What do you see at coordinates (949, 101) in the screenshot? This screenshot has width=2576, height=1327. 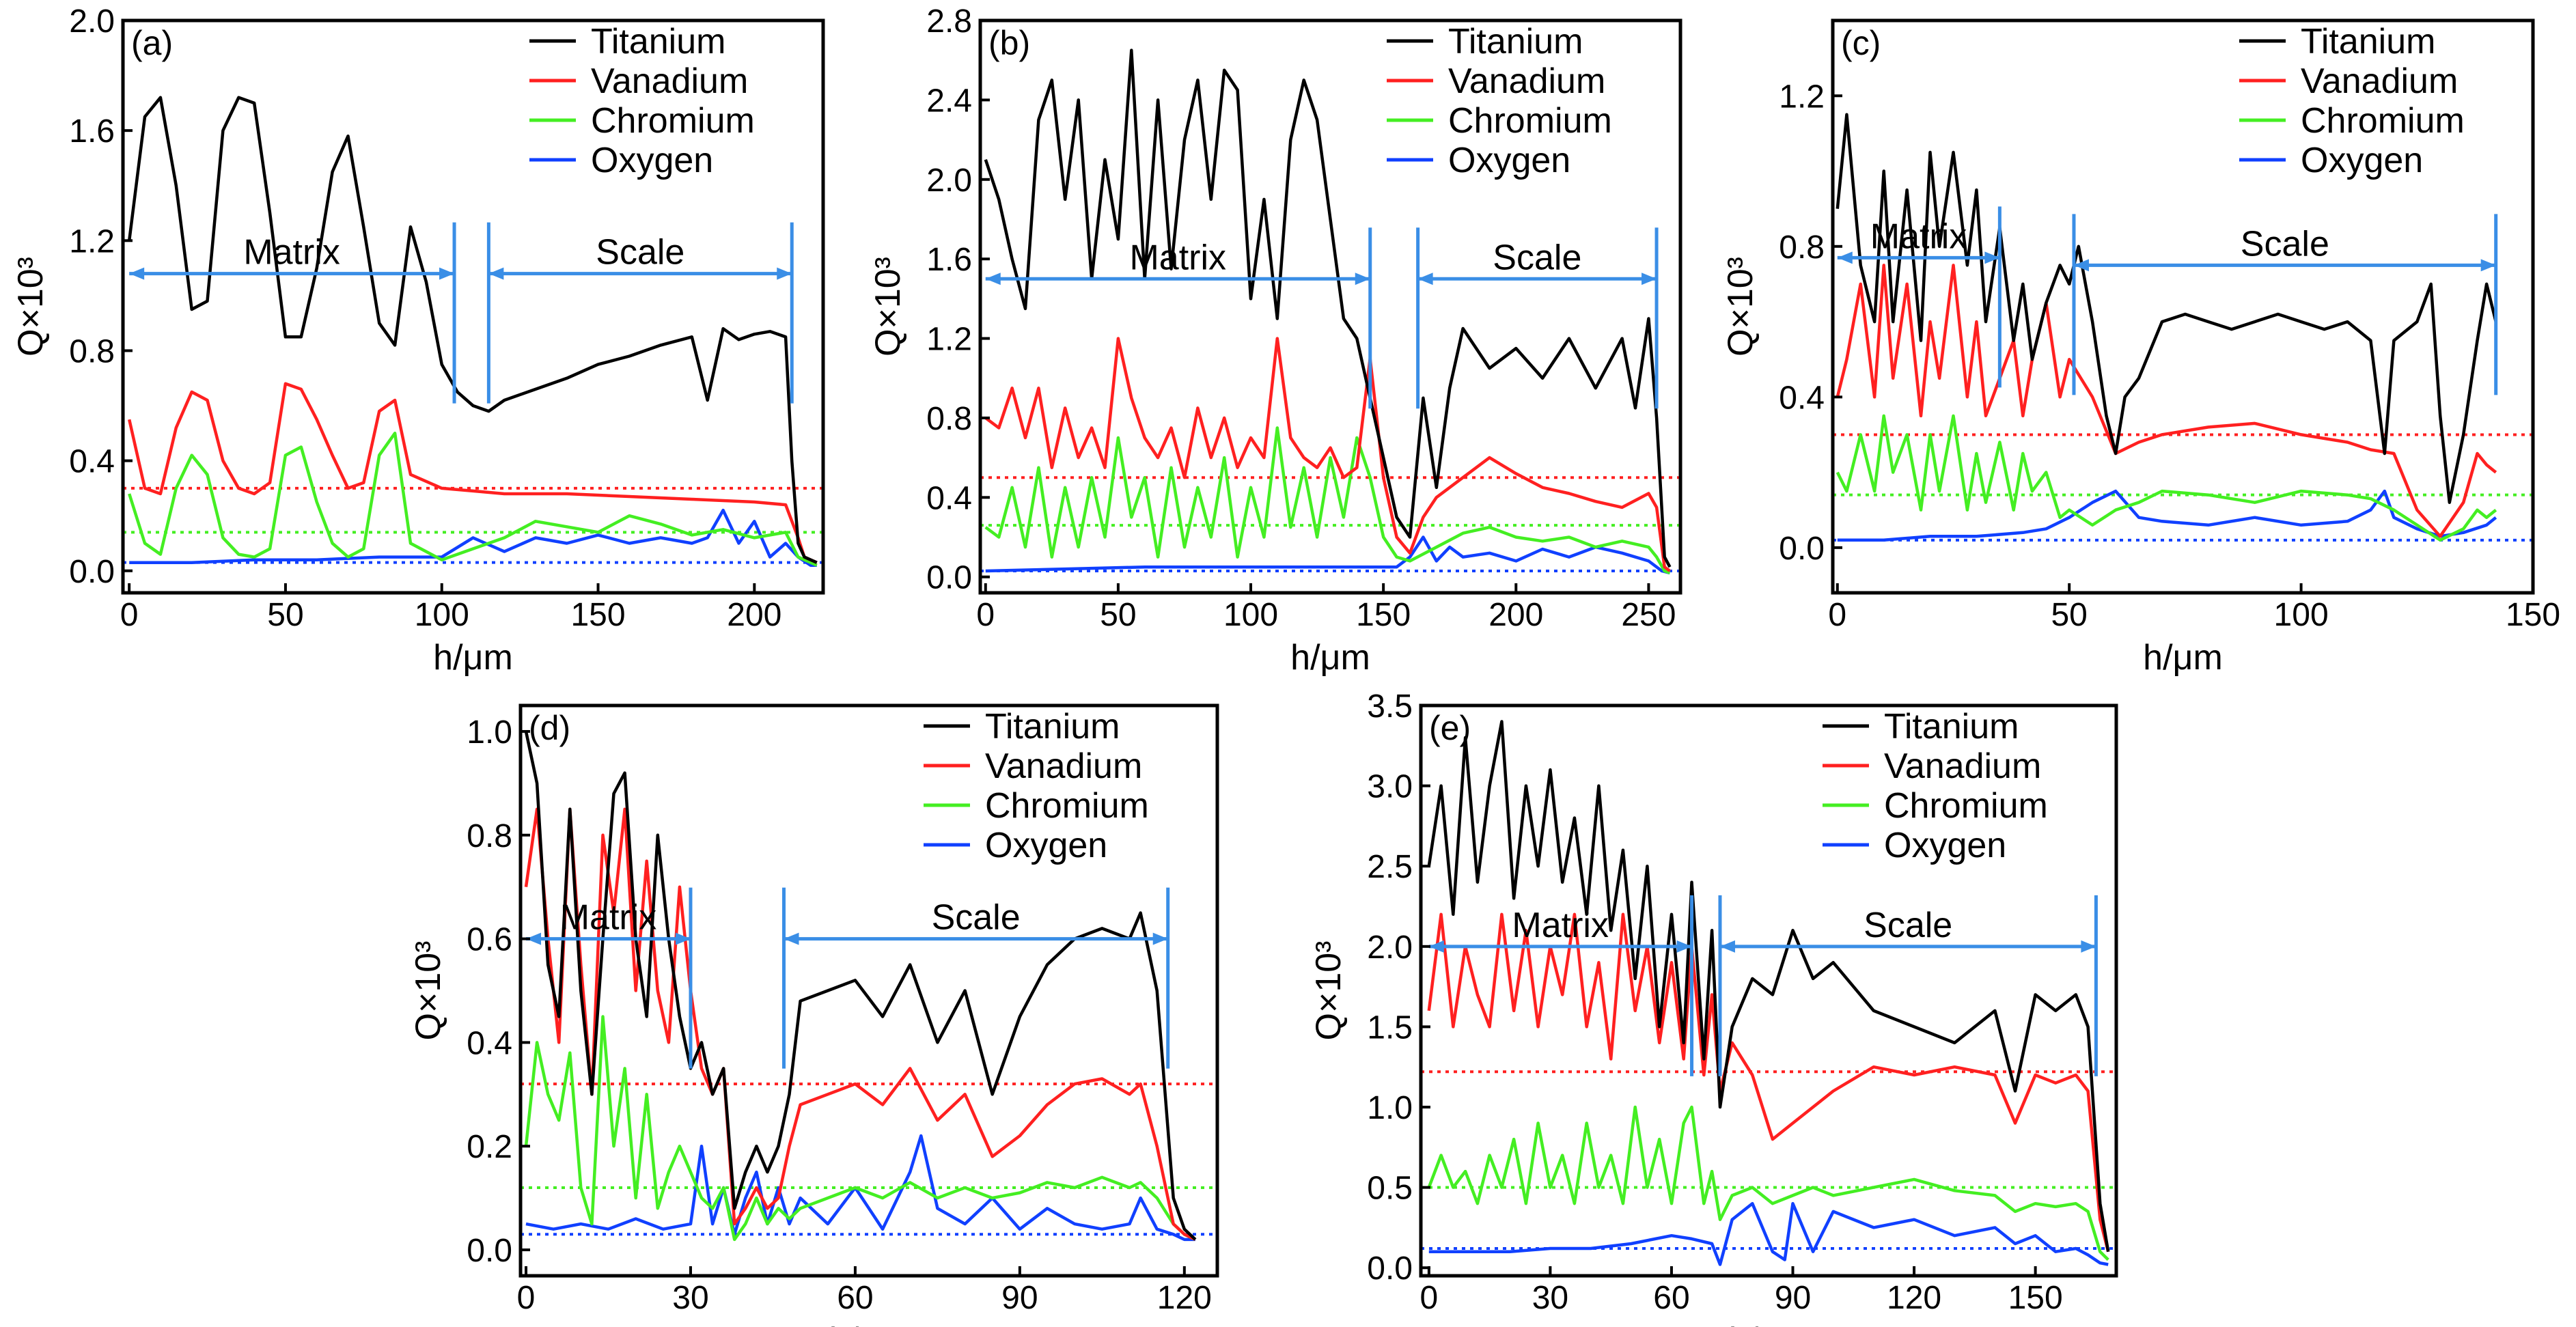 I see `y-tick-label: 2.4` at bounding box center [949, 101].